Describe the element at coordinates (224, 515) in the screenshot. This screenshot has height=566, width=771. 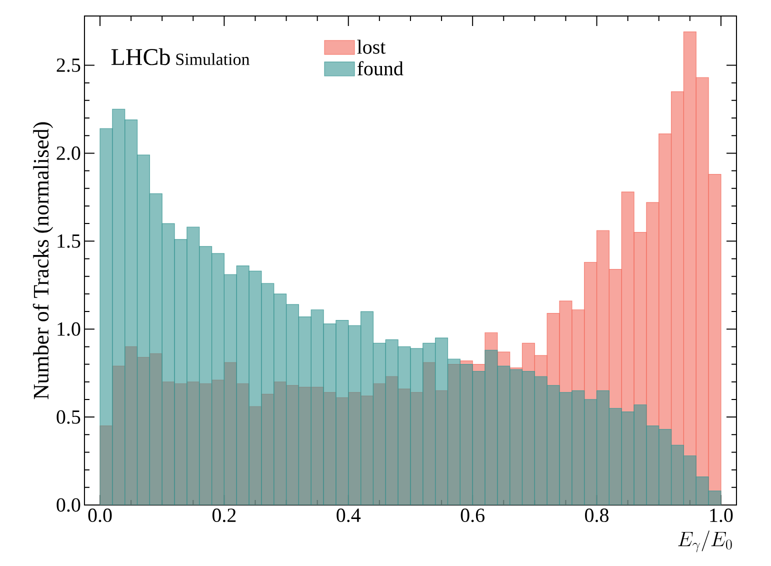
I see `x-tick-label: 0.2` at that location.